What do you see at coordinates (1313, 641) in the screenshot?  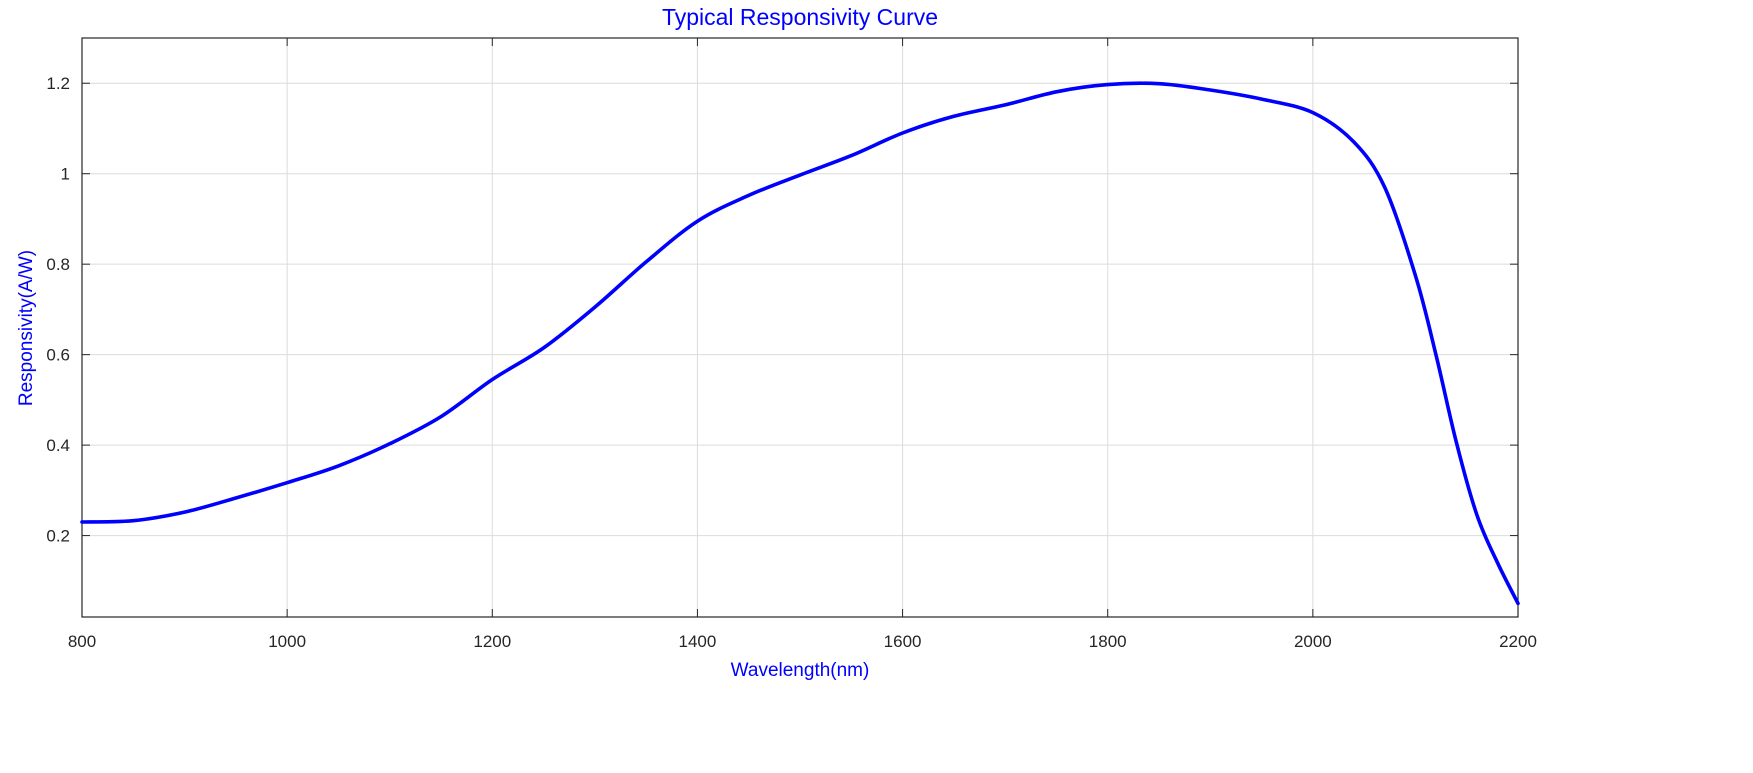 I see `x-tick-label: 2000` at bounding box center [1313, 641].